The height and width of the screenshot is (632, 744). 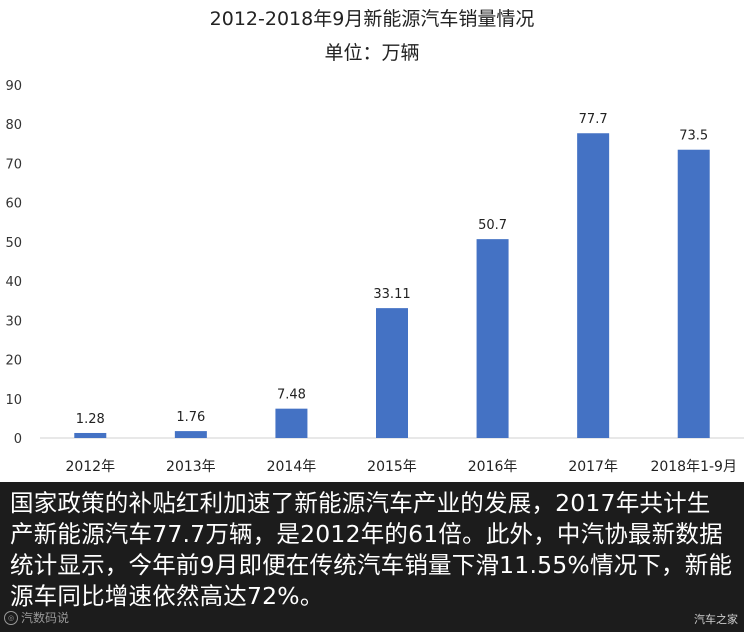 What do you see at coordinates (493, 467) in the screenshot?
I see `x-tick-label: 2016年` at bounding box center [493, 467].